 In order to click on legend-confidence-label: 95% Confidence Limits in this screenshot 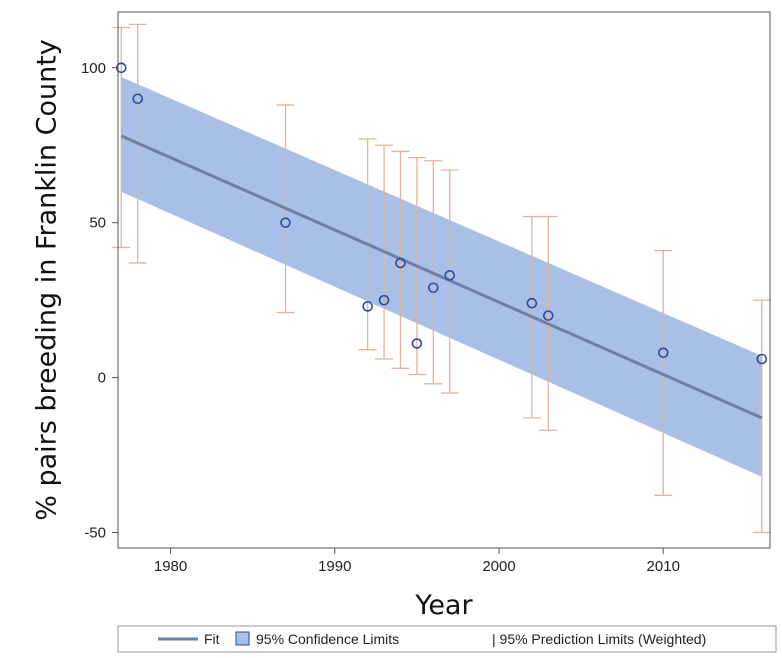, I will do `click(327, 639)`.